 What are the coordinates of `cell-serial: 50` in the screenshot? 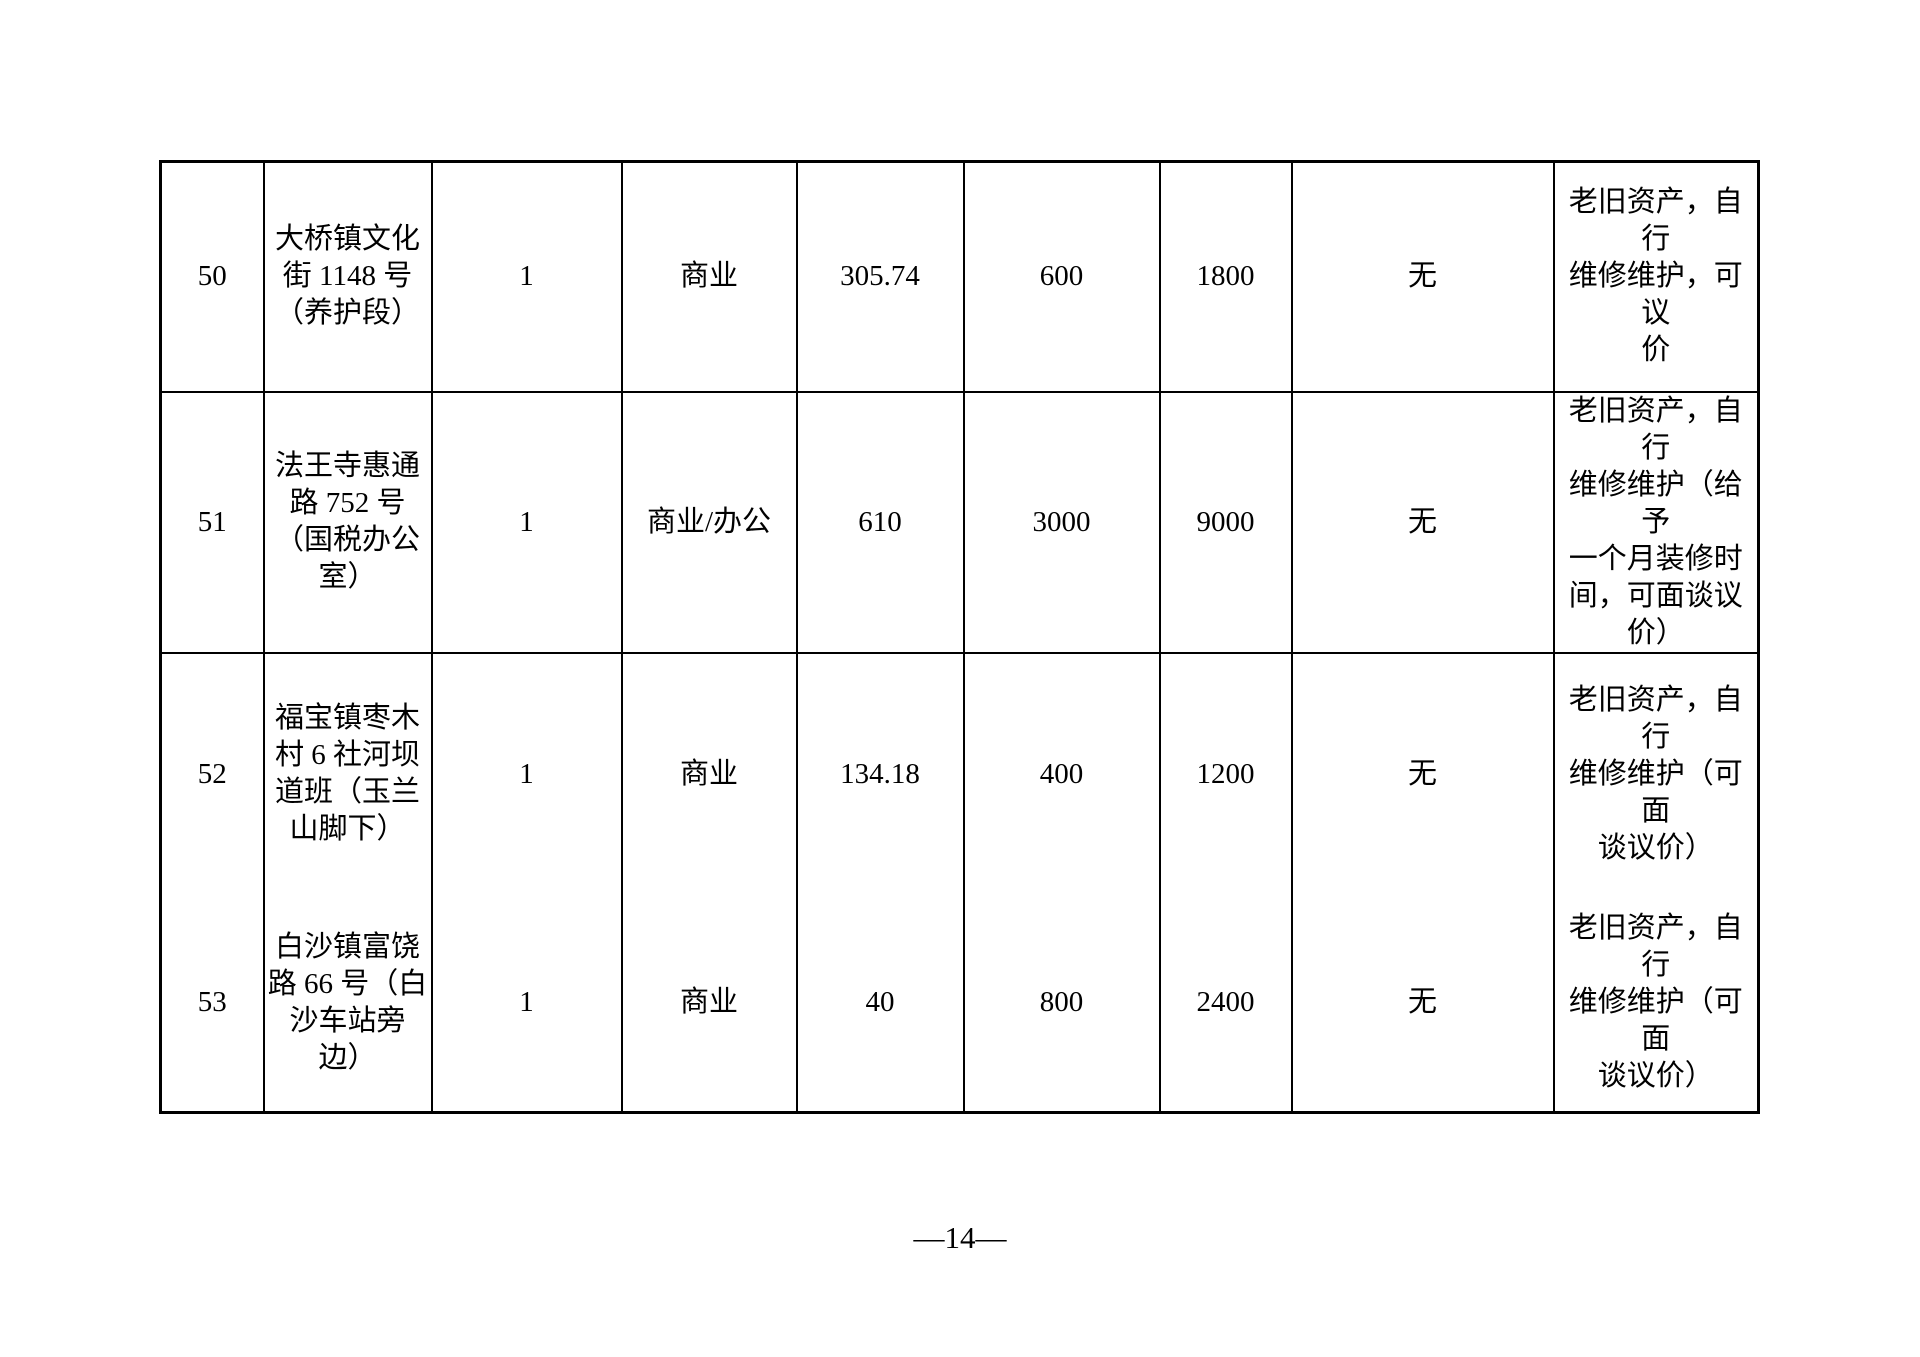 It's located at (212, 276).